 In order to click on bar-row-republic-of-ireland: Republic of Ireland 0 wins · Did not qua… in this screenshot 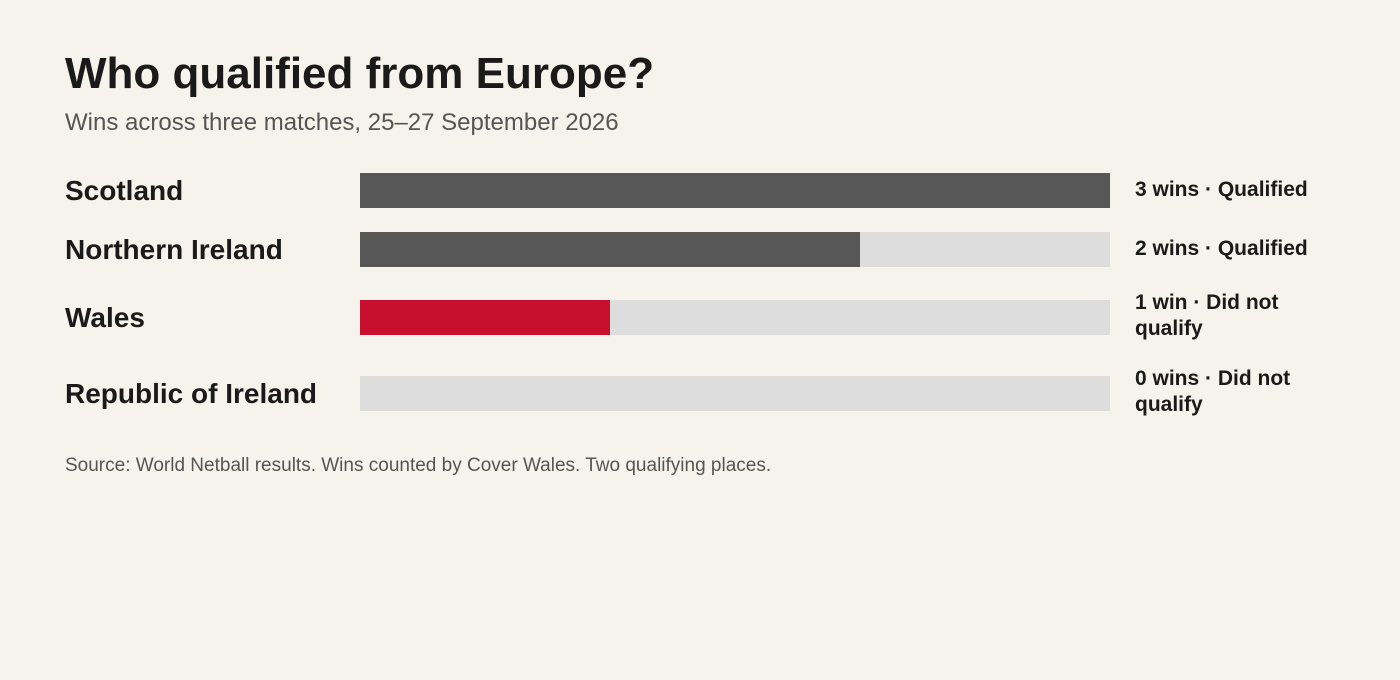, I will do `click(710, 391)`.